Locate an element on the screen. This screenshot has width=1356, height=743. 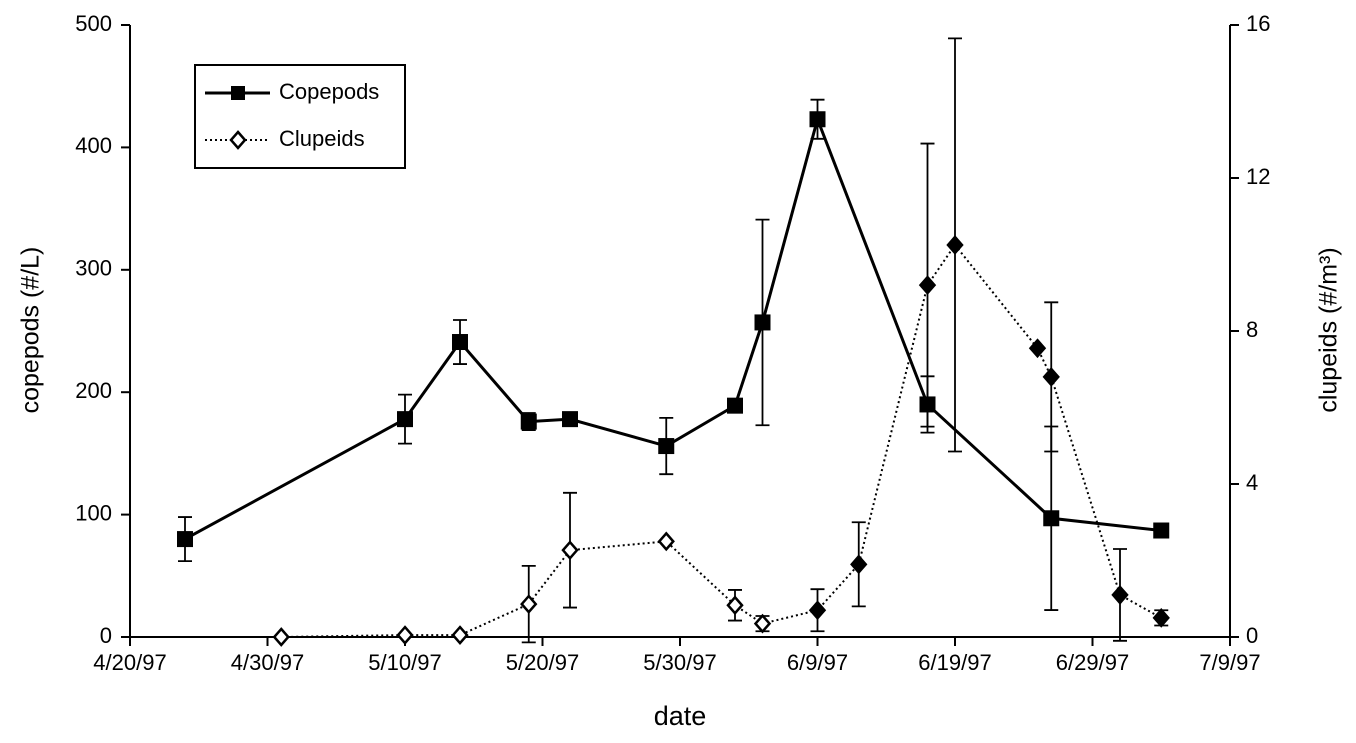
x-tick-label: 6/9/97 is located at coordinates (817, 662).